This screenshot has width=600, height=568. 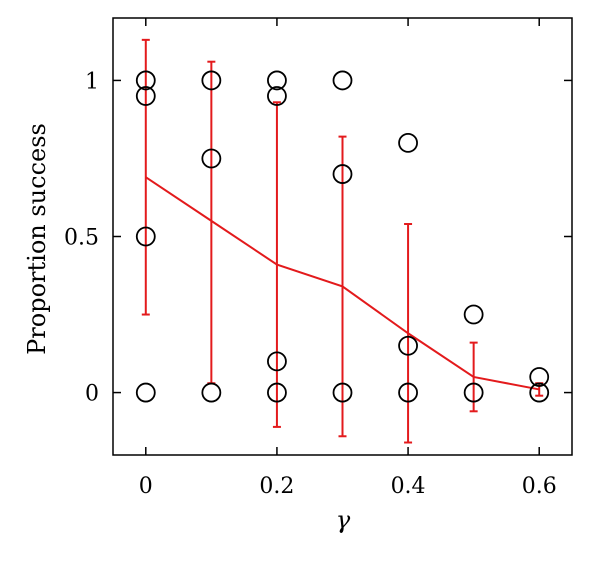 I want to click on x-tick-label: 0, so click(x=146, y=486).